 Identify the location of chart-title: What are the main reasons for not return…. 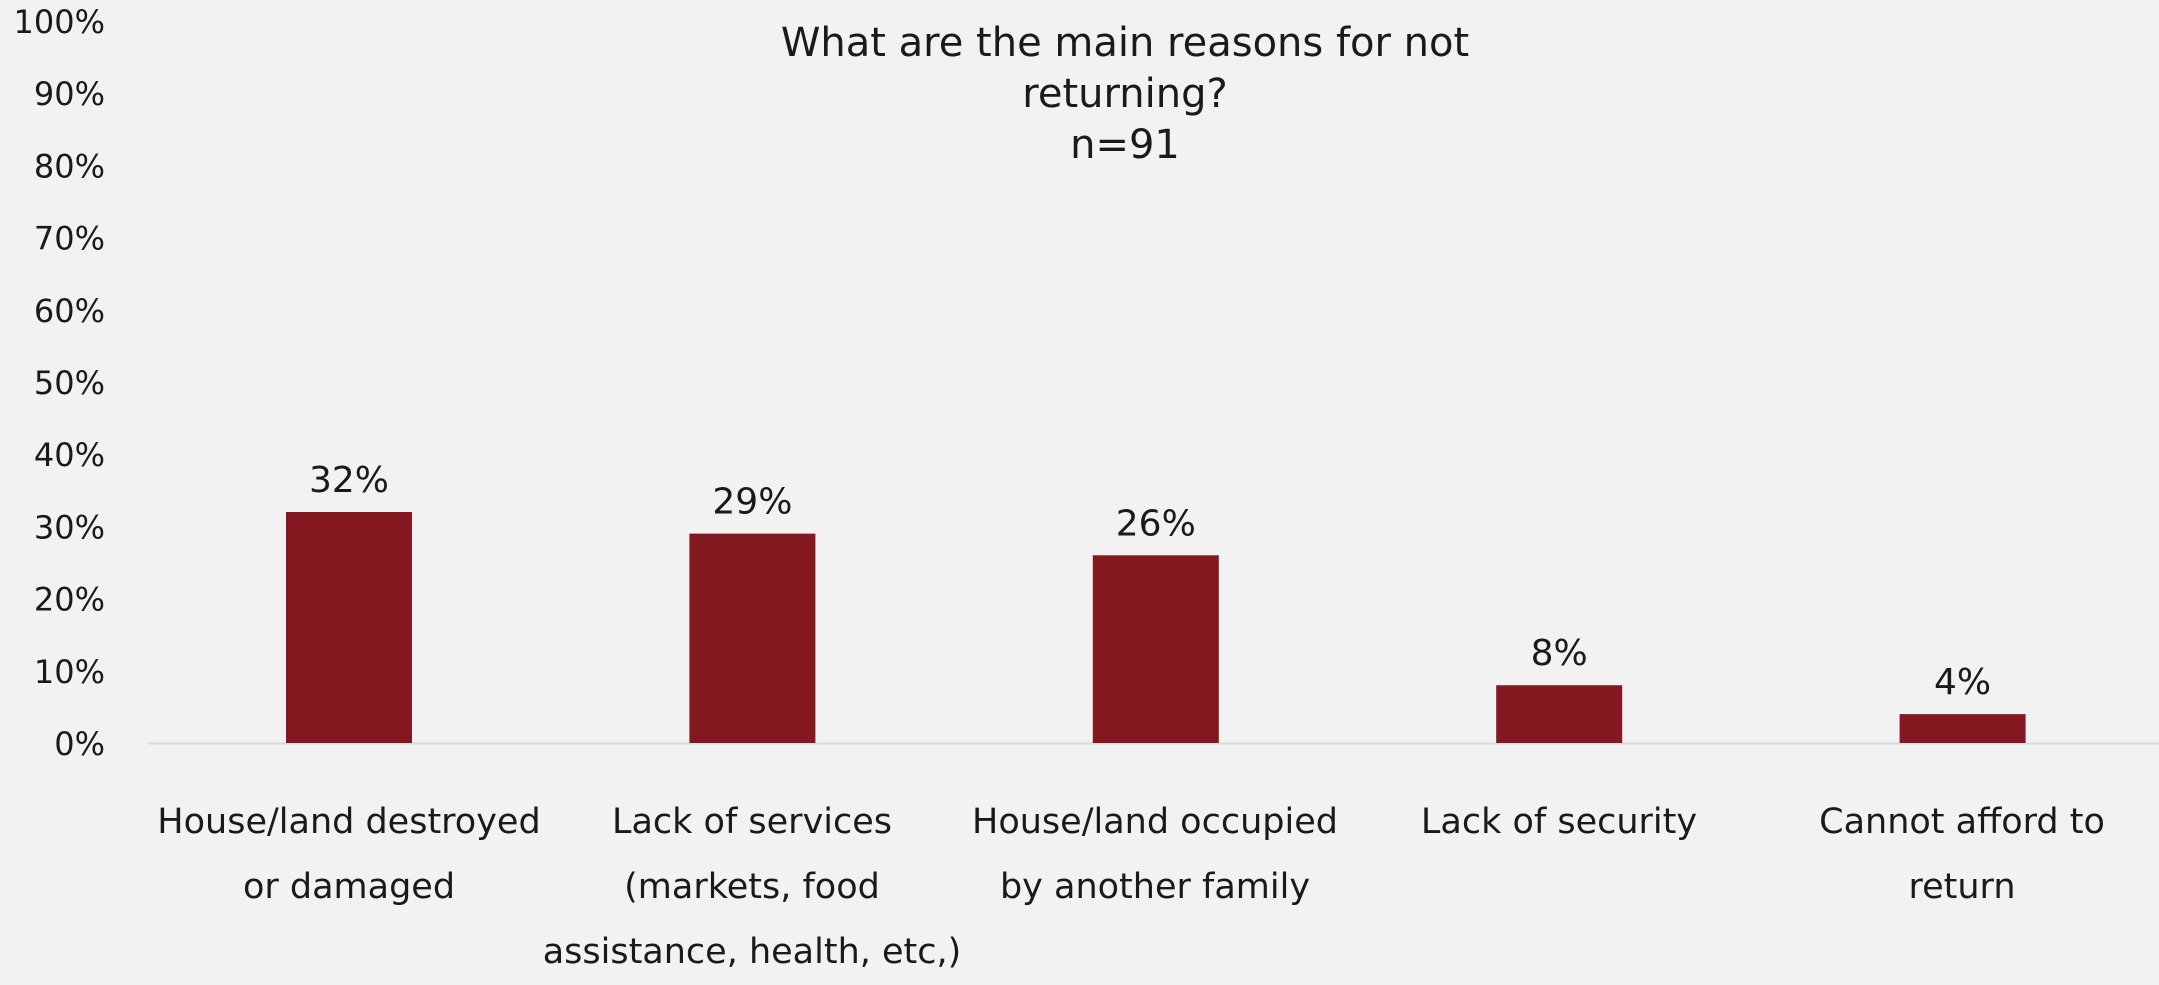
(1125, 94).